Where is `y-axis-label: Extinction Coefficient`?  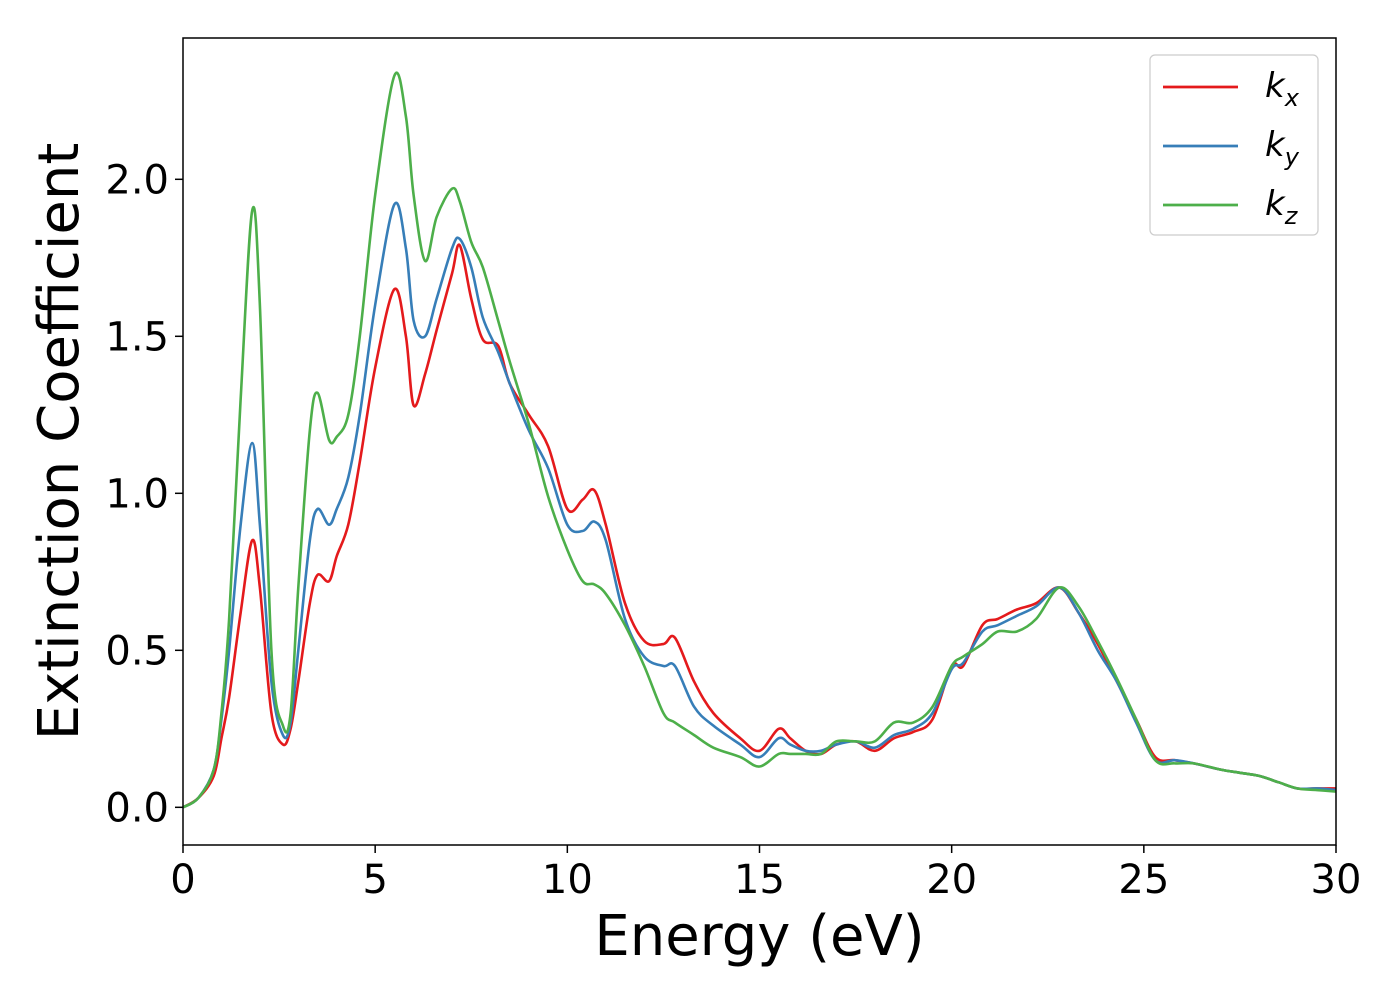 y-axis-label: Extinction Coefficient is located at coordinates (59, 442).